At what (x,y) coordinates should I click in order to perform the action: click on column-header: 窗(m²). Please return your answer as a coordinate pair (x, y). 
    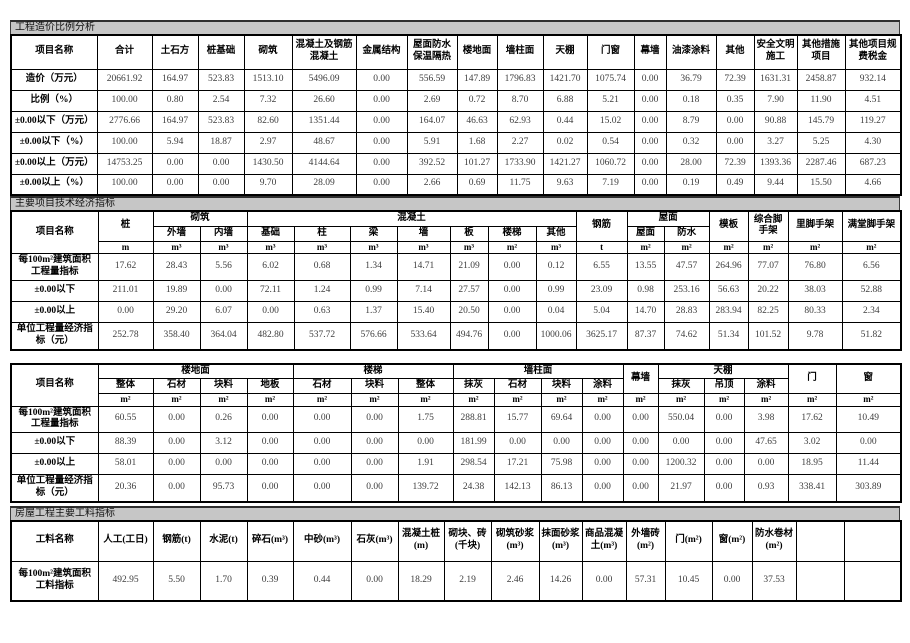
    Looking at the image, I should click on (732, 541).